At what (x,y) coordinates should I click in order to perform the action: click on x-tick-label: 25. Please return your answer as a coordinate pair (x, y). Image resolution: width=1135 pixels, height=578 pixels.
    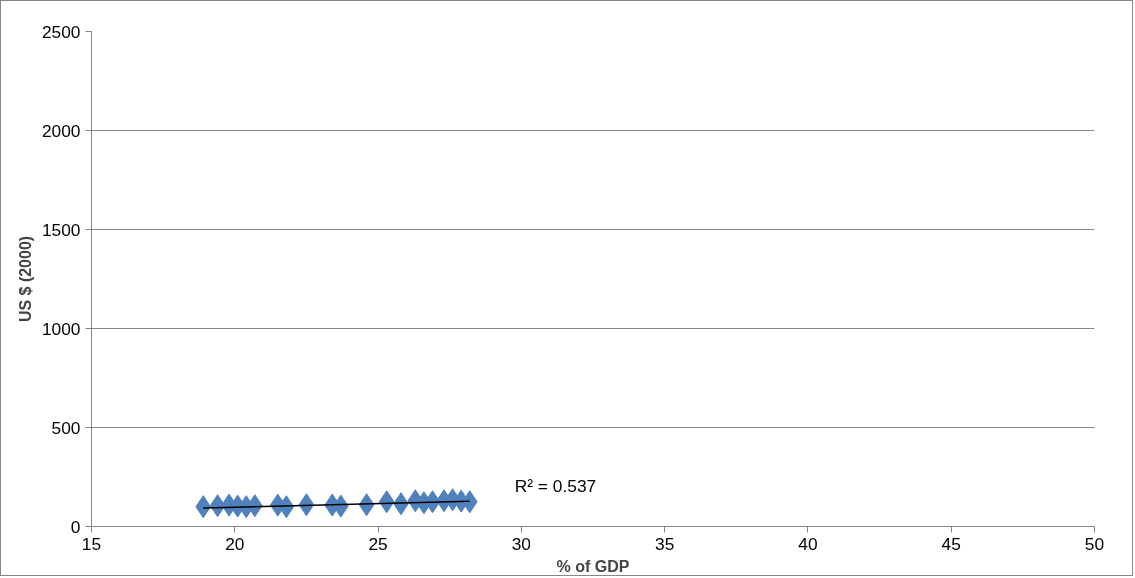
    Looking at the image, I should click on (378, 543).